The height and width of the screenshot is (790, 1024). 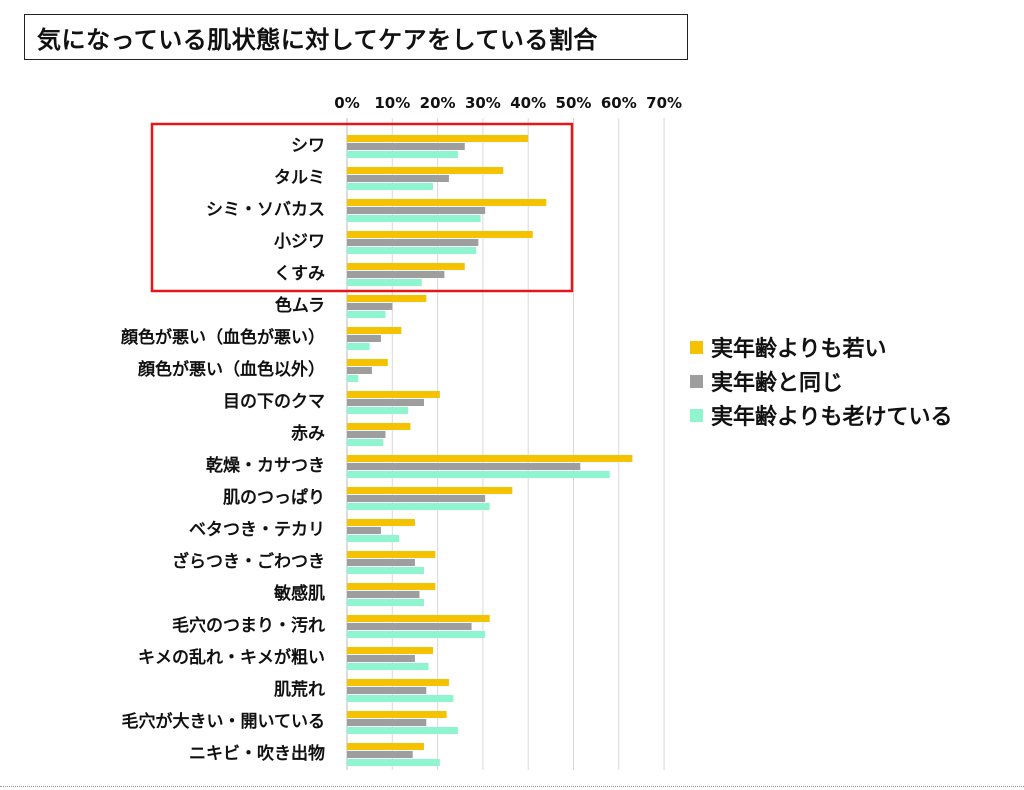 I want to click on x-tick-label: 70%, so click(x=664, y=103).